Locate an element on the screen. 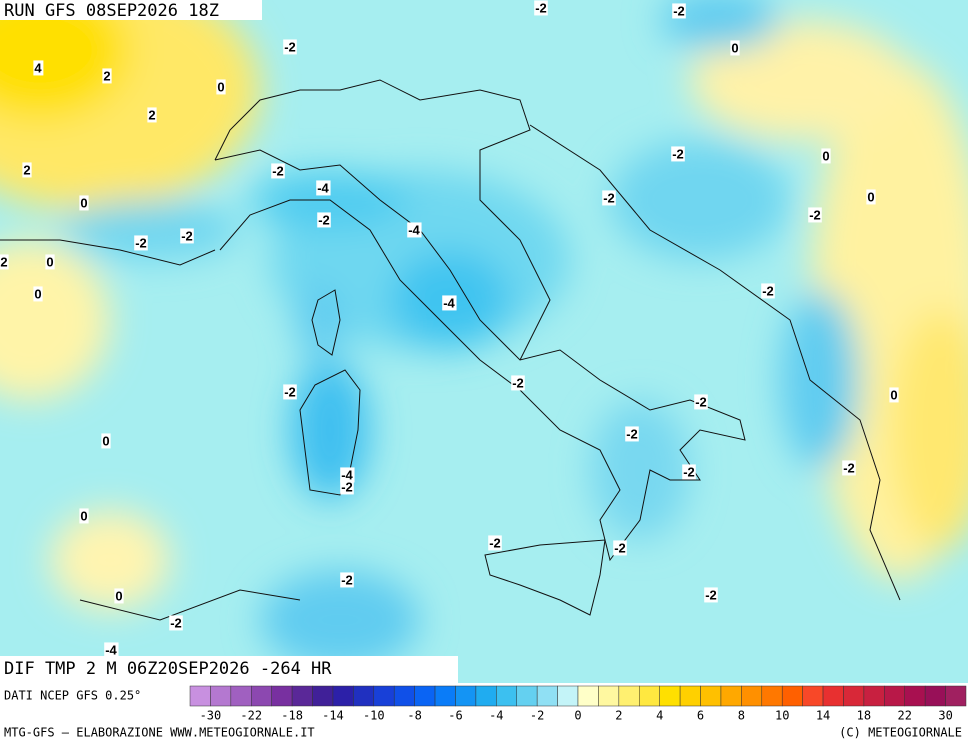  legend-label: 4 is located at coordinates (659, 716).